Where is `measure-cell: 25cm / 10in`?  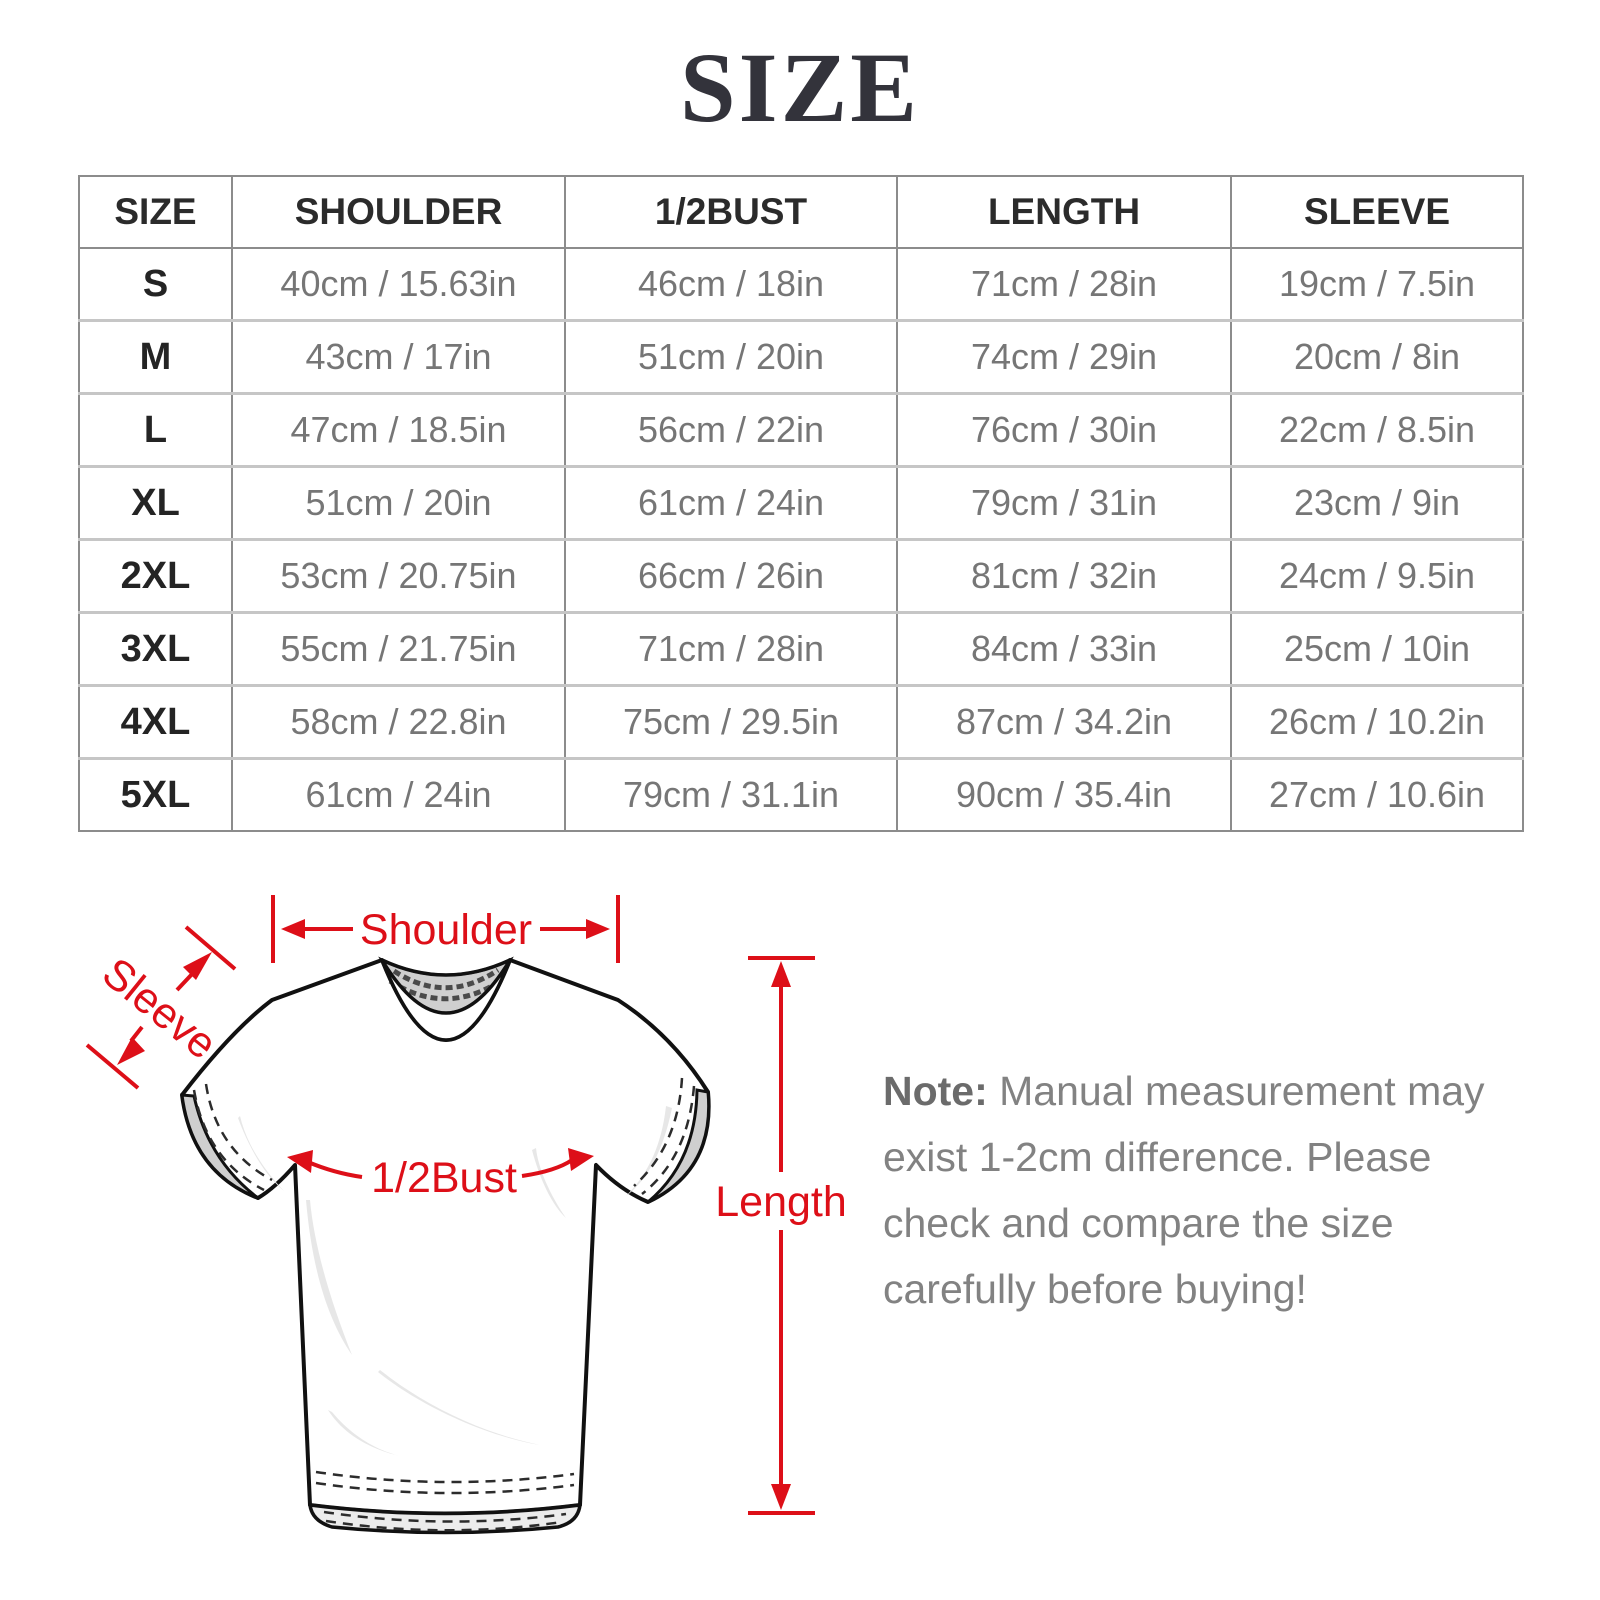 measure-cell: 25cm / 10in is located at coordinates (1376, 648).